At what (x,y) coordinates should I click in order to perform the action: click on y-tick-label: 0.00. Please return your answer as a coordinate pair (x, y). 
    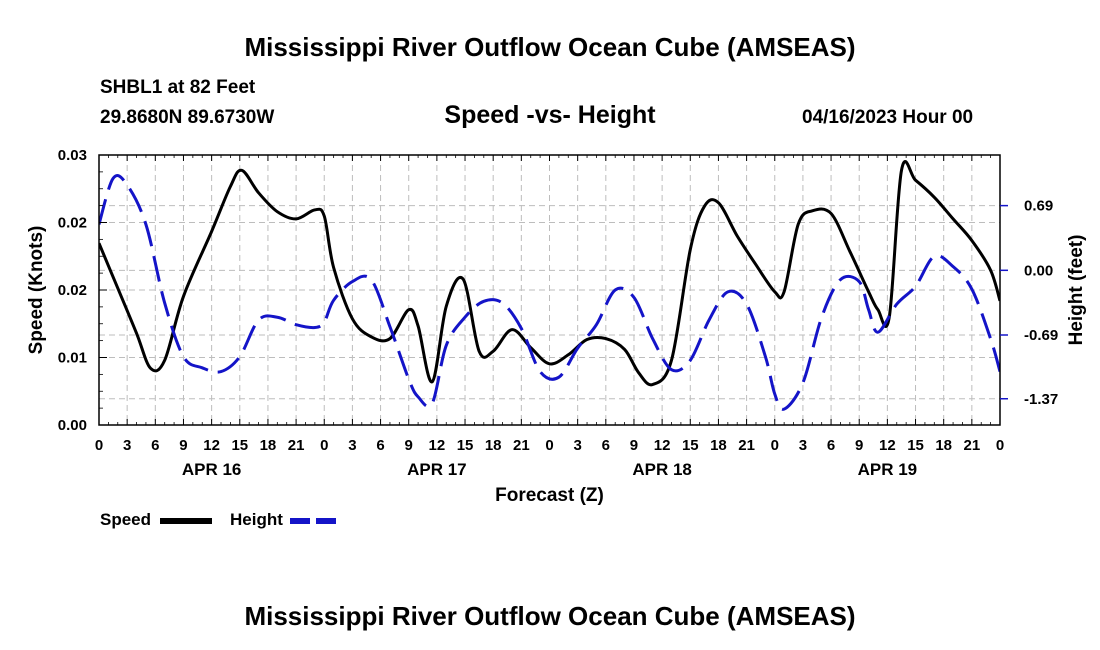
    Looking at the image, I should click on (72, 425).